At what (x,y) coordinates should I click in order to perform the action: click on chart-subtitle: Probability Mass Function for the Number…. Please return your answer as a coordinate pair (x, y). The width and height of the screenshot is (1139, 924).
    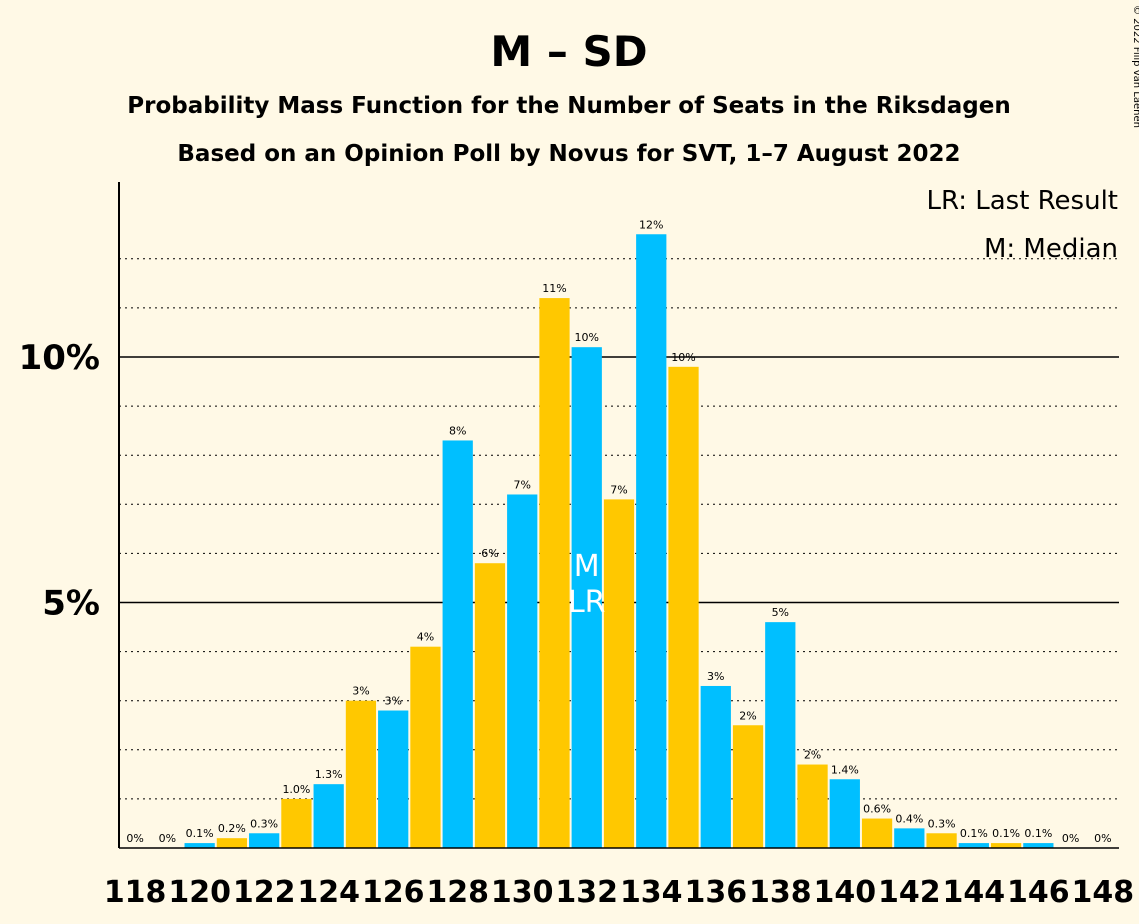
    Looking at the image, I should click on (568, 106).